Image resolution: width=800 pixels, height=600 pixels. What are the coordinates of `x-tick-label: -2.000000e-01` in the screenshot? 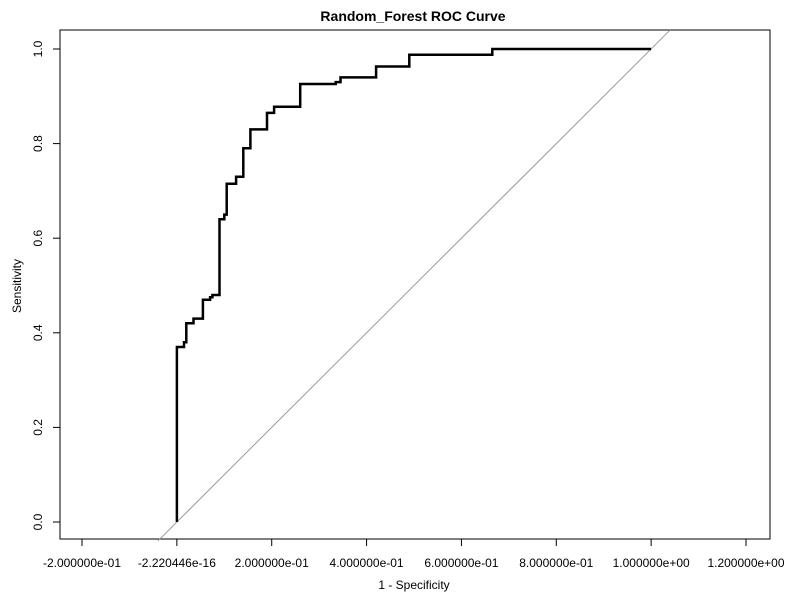 It's located at (82, 563).